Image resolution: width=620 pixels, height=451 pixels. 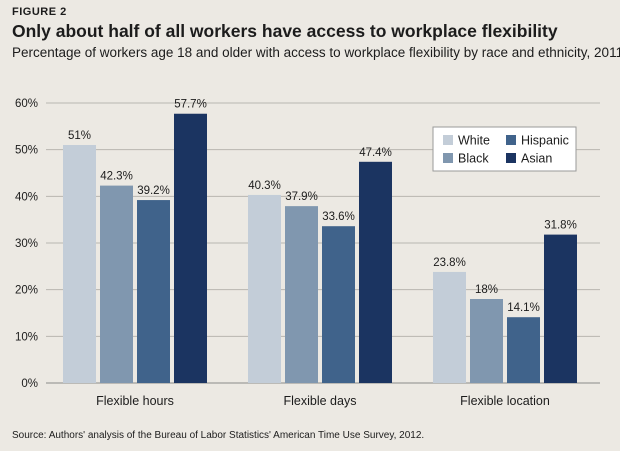 What do you see at coordinates (79, 136) in the screenshot?
I see `data-label: 51%` at bounding box center [79, 136].